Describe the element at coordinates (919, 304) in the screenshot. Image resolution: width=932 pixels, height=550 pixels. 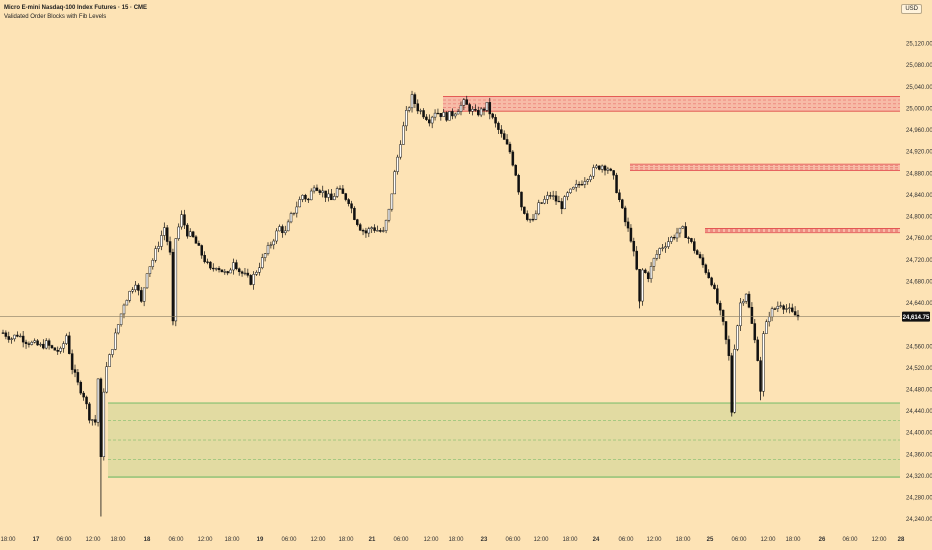
I see `y-tick-label: 24,640.00` at that location.